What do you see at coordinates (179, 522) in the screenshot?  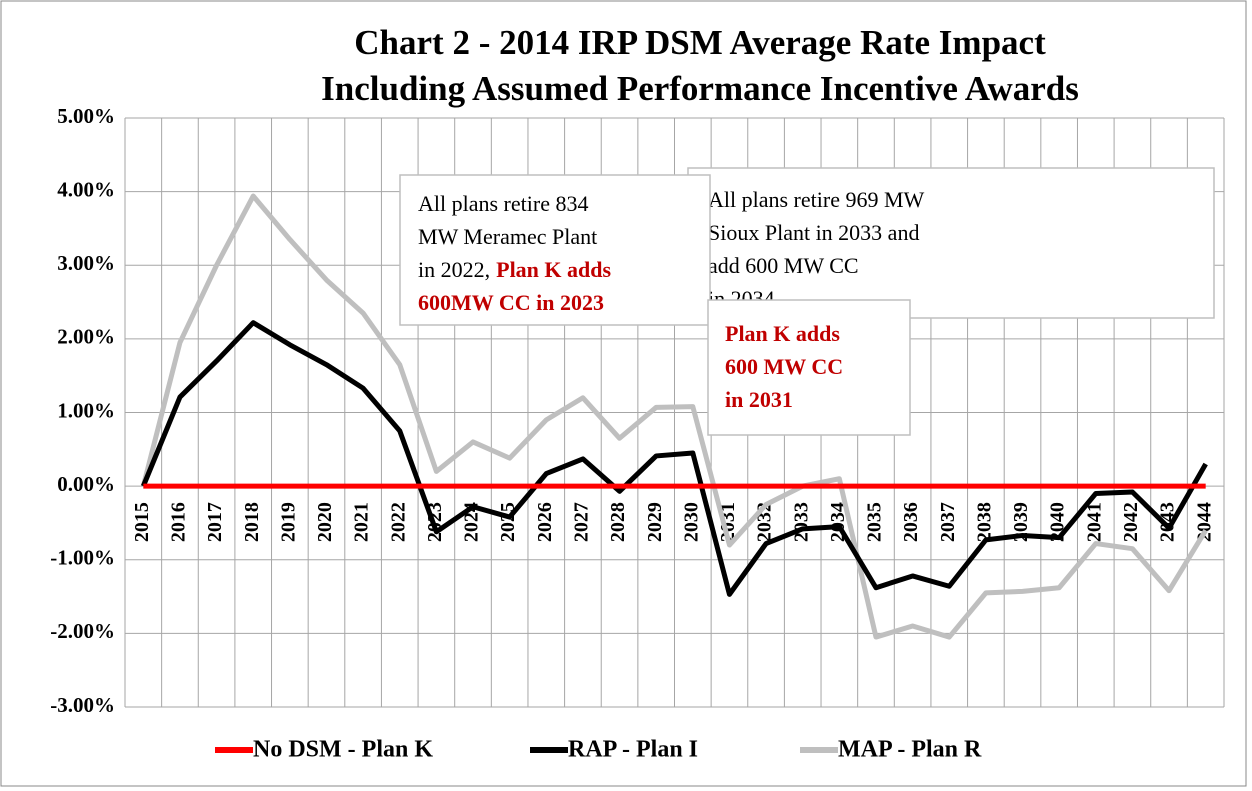 I see `x-tick-label: 2016` at bounding box center [179, 522].